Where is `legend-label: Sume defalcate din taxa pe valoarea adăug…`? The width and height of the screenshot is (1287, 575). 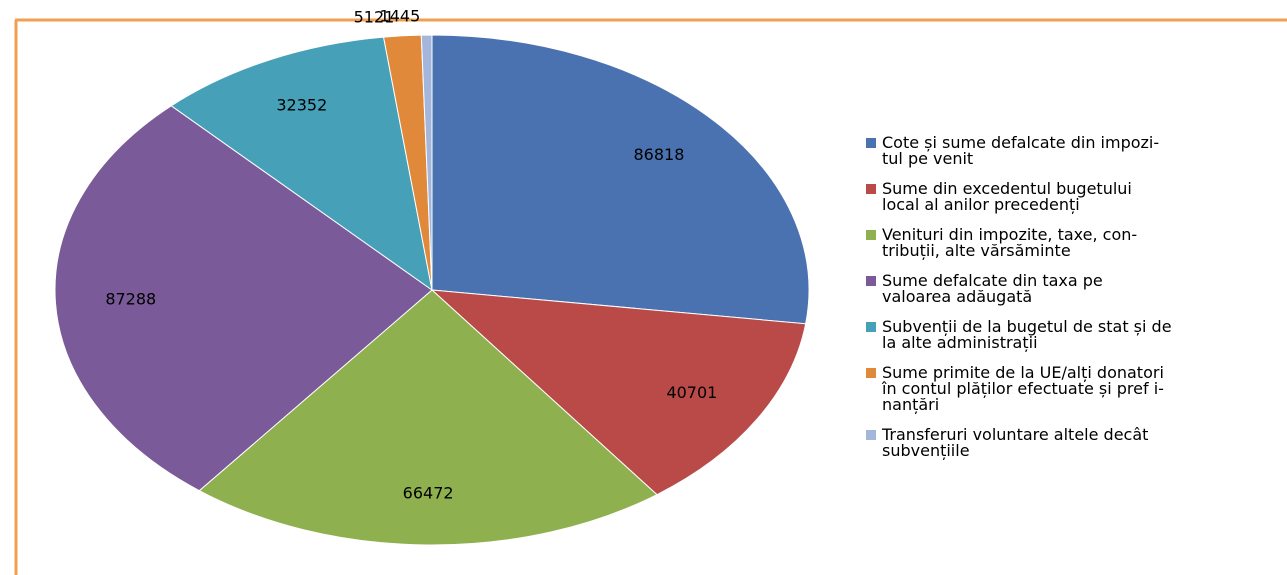
legend-label: Sume defalcate din taxa pe valoarea adăug… is located at coordinates (992, 288).